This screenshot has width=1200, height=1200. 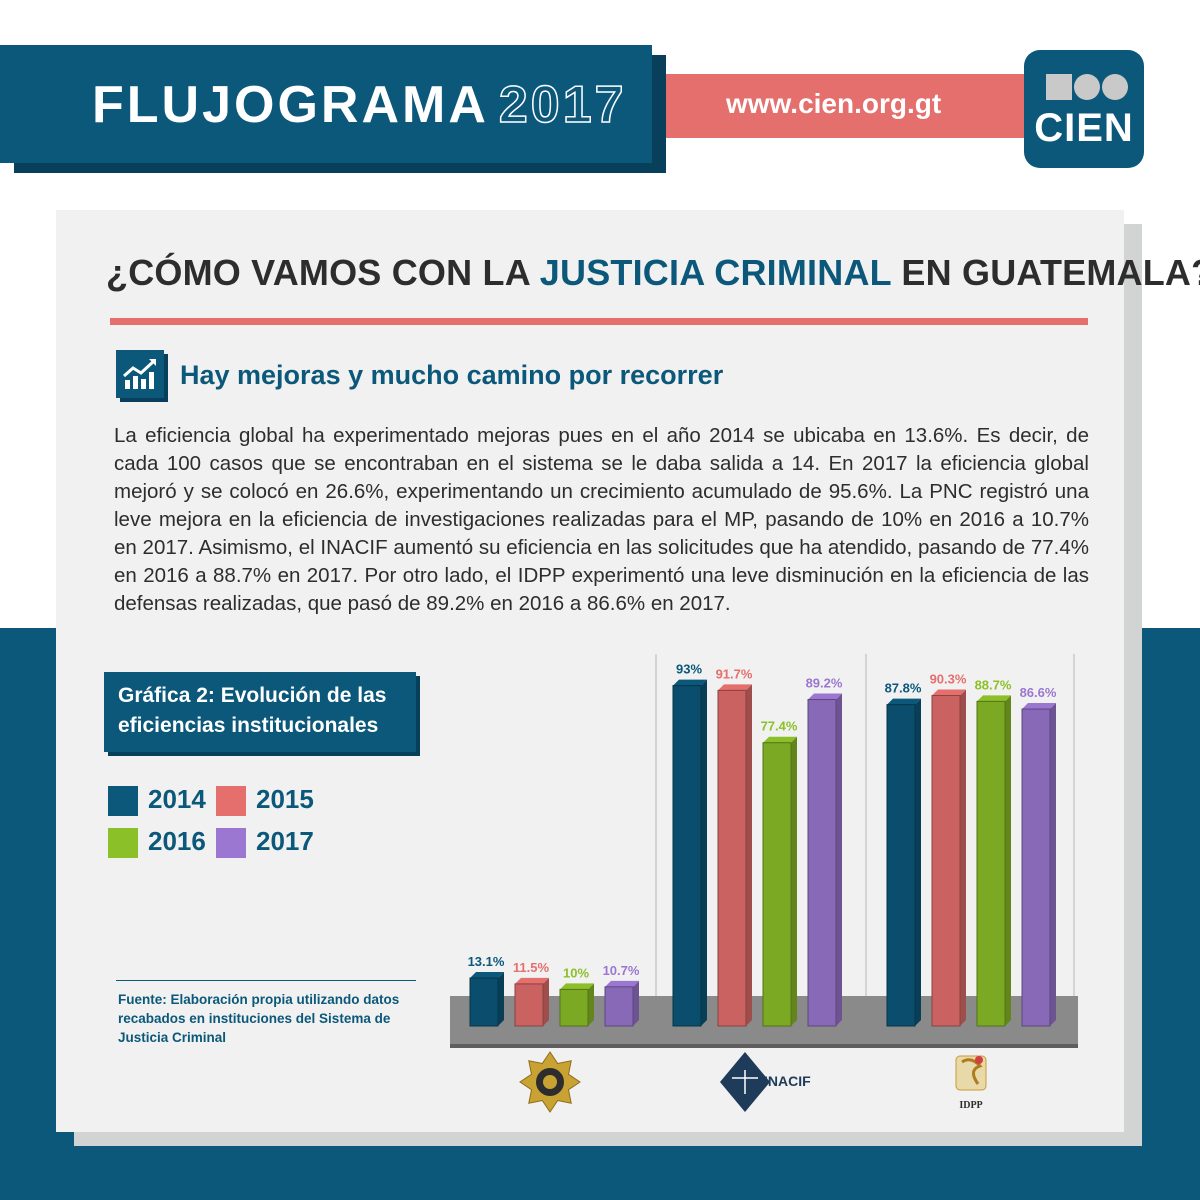 I want to click on bar-pnc-2017, so click(x=619, y=1006).